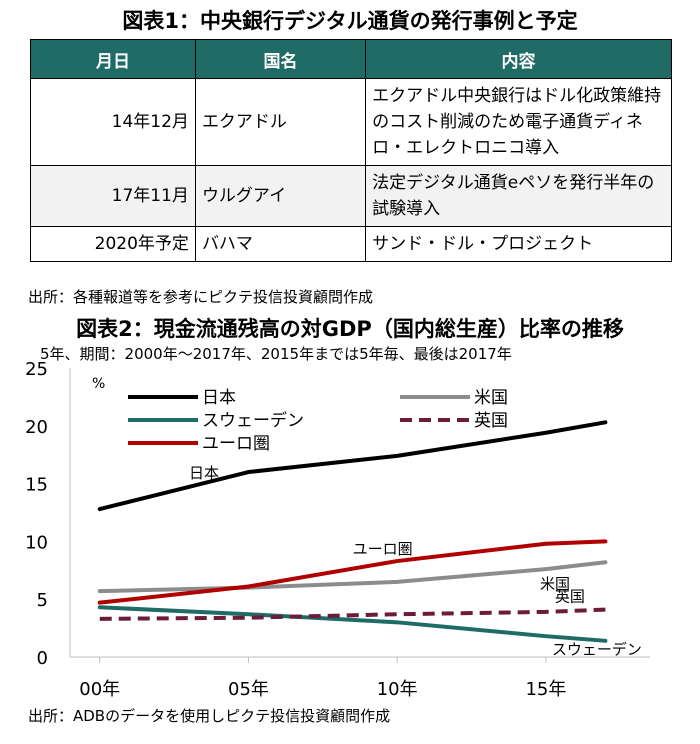 The height and width of the screenshot is (744, 700). I want to click on row-country: エクアドル, so click(280, 122).